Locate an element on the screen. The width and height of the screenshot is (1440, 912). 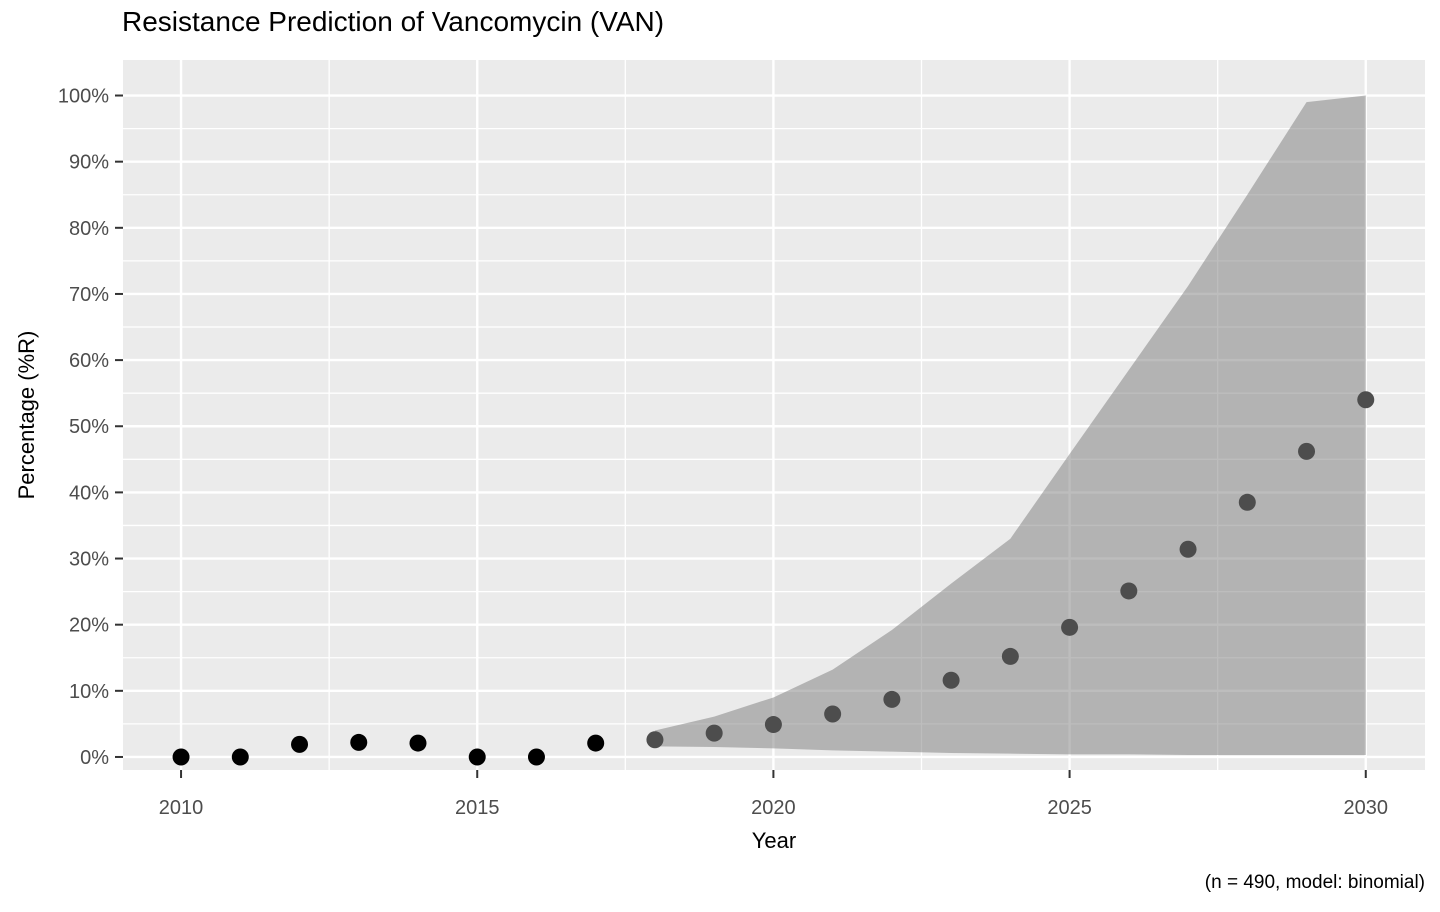
x-tick-label: 2010 is located at coordinates (181, 808).